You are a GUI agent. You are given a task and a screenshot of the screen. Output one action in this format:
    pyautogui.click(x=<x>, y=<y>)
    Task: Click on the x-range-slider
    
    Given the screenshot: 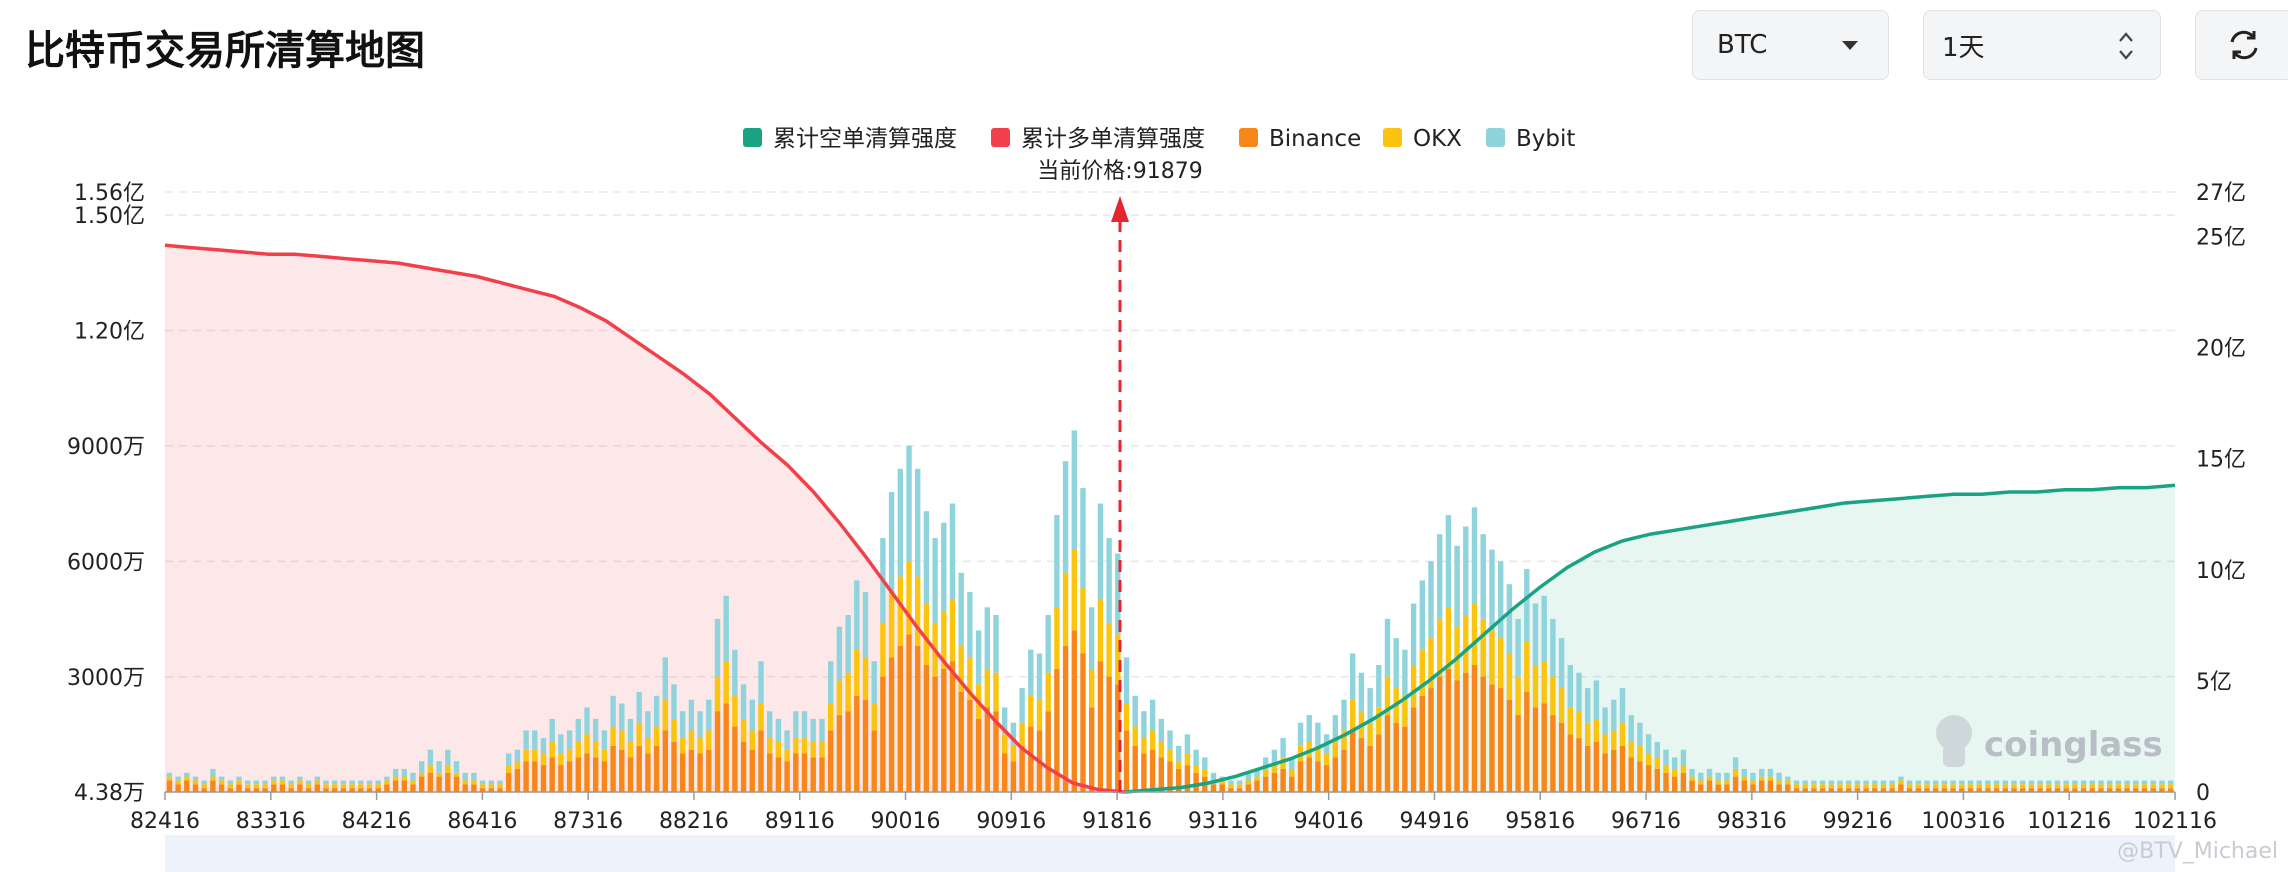 What is the action you would take?
    pyautogui.click(x=1170, y=853)
    